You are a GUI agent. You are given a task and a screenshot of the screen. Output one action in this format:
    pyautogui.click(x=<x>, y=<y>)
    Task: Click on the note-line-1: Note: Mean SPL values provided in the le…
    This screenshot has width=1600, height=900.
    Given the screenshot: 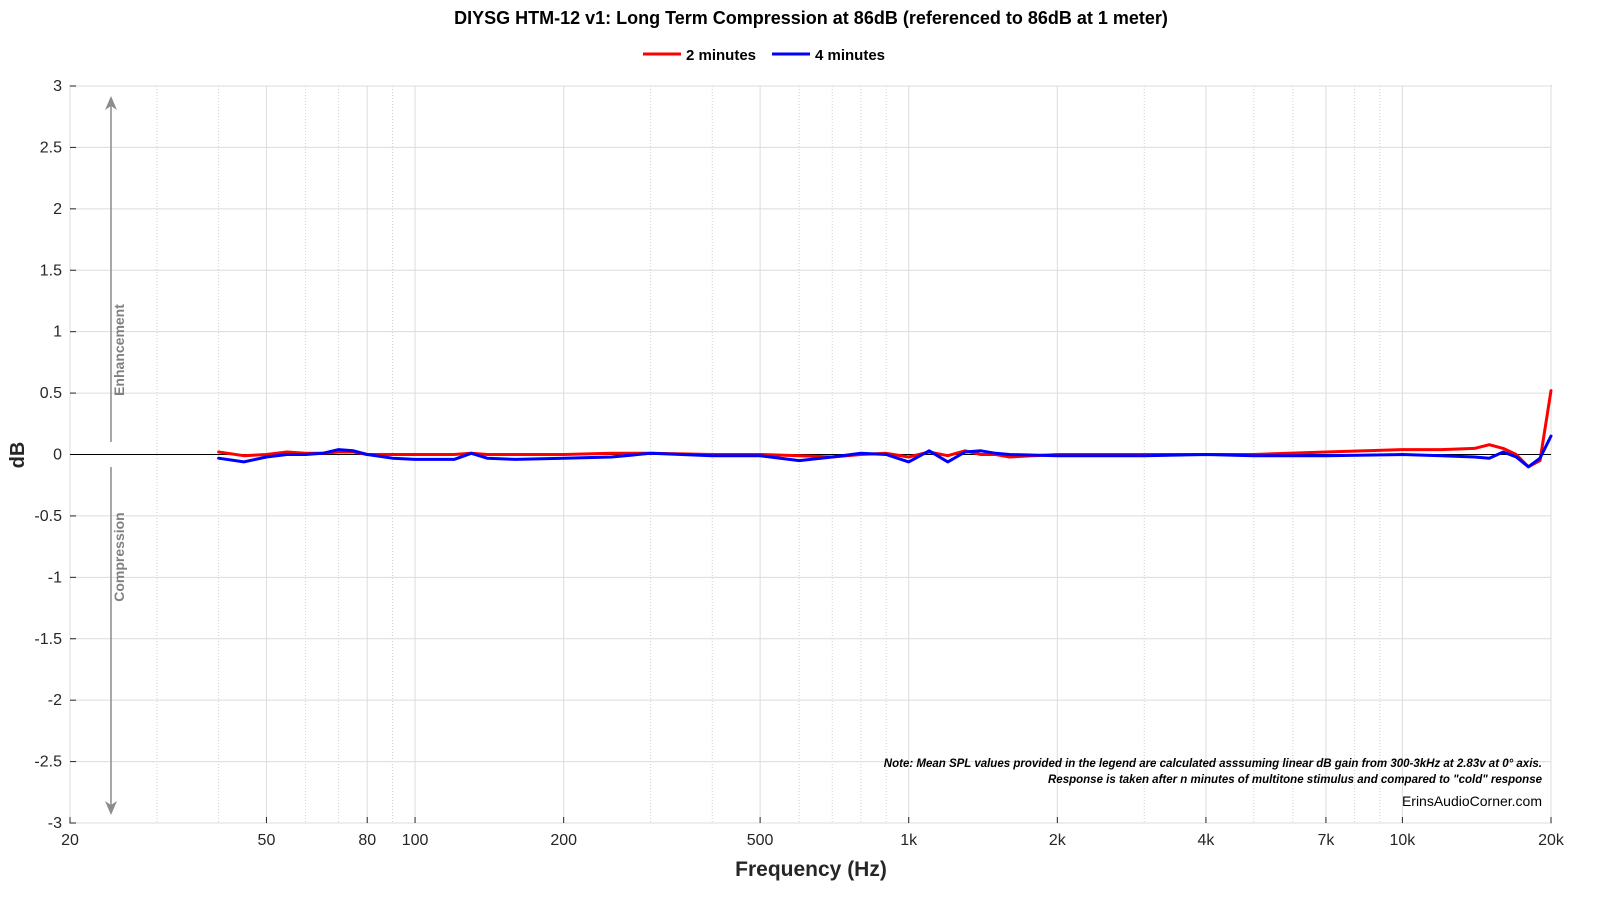 What is the action you would take?
    pyautogui.click(x=1213, y=764)
    